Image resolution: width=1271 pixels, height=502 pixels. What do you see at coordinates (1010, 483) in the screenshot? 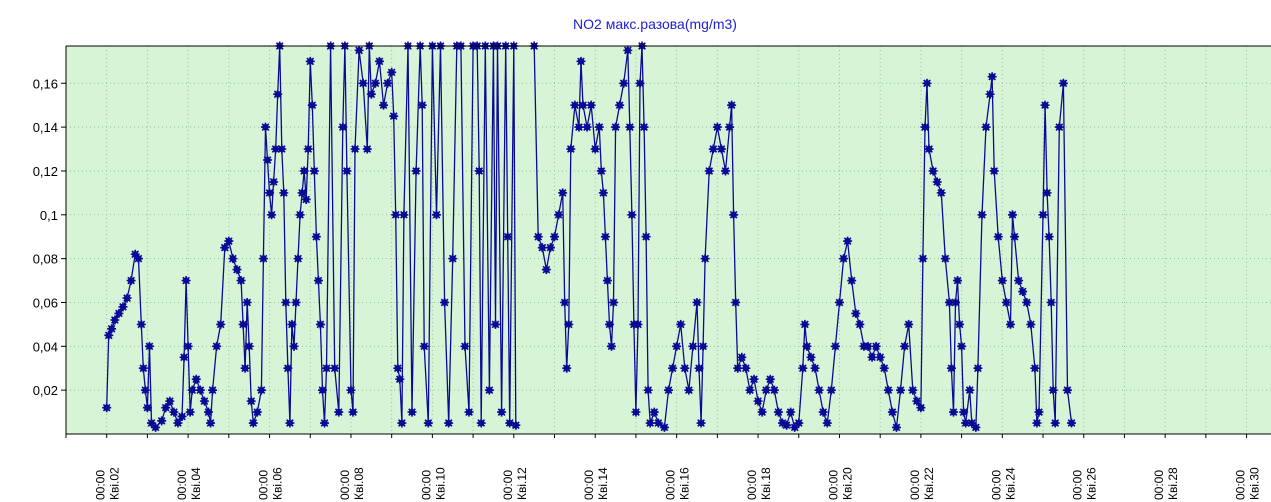
I see `x-tick-date-label: Кві.24` at bounding box center [1010, 483].